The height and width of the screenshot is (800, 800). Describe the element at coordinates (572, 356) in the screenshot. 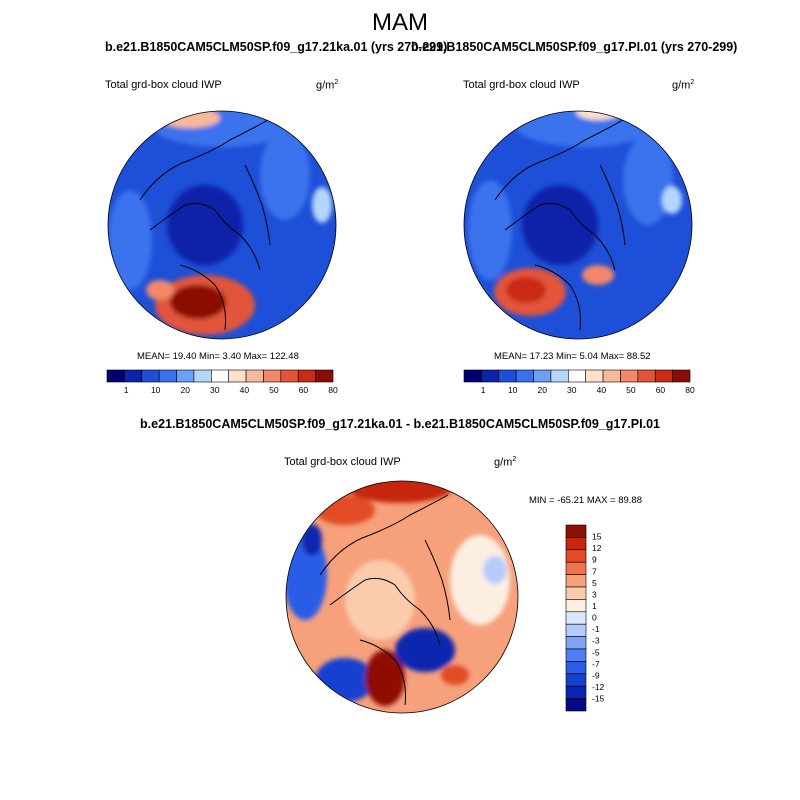

I see `right-panel-stats: MEAN= 17.23 Min= 5.04 Max= 88.52` at that location.